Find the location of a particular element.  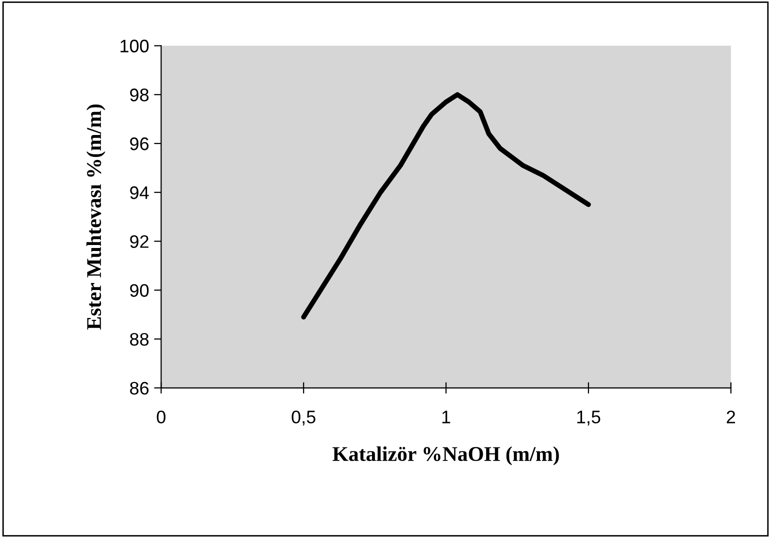

y-tick-label: 92 is located at coordinates (139, 241).